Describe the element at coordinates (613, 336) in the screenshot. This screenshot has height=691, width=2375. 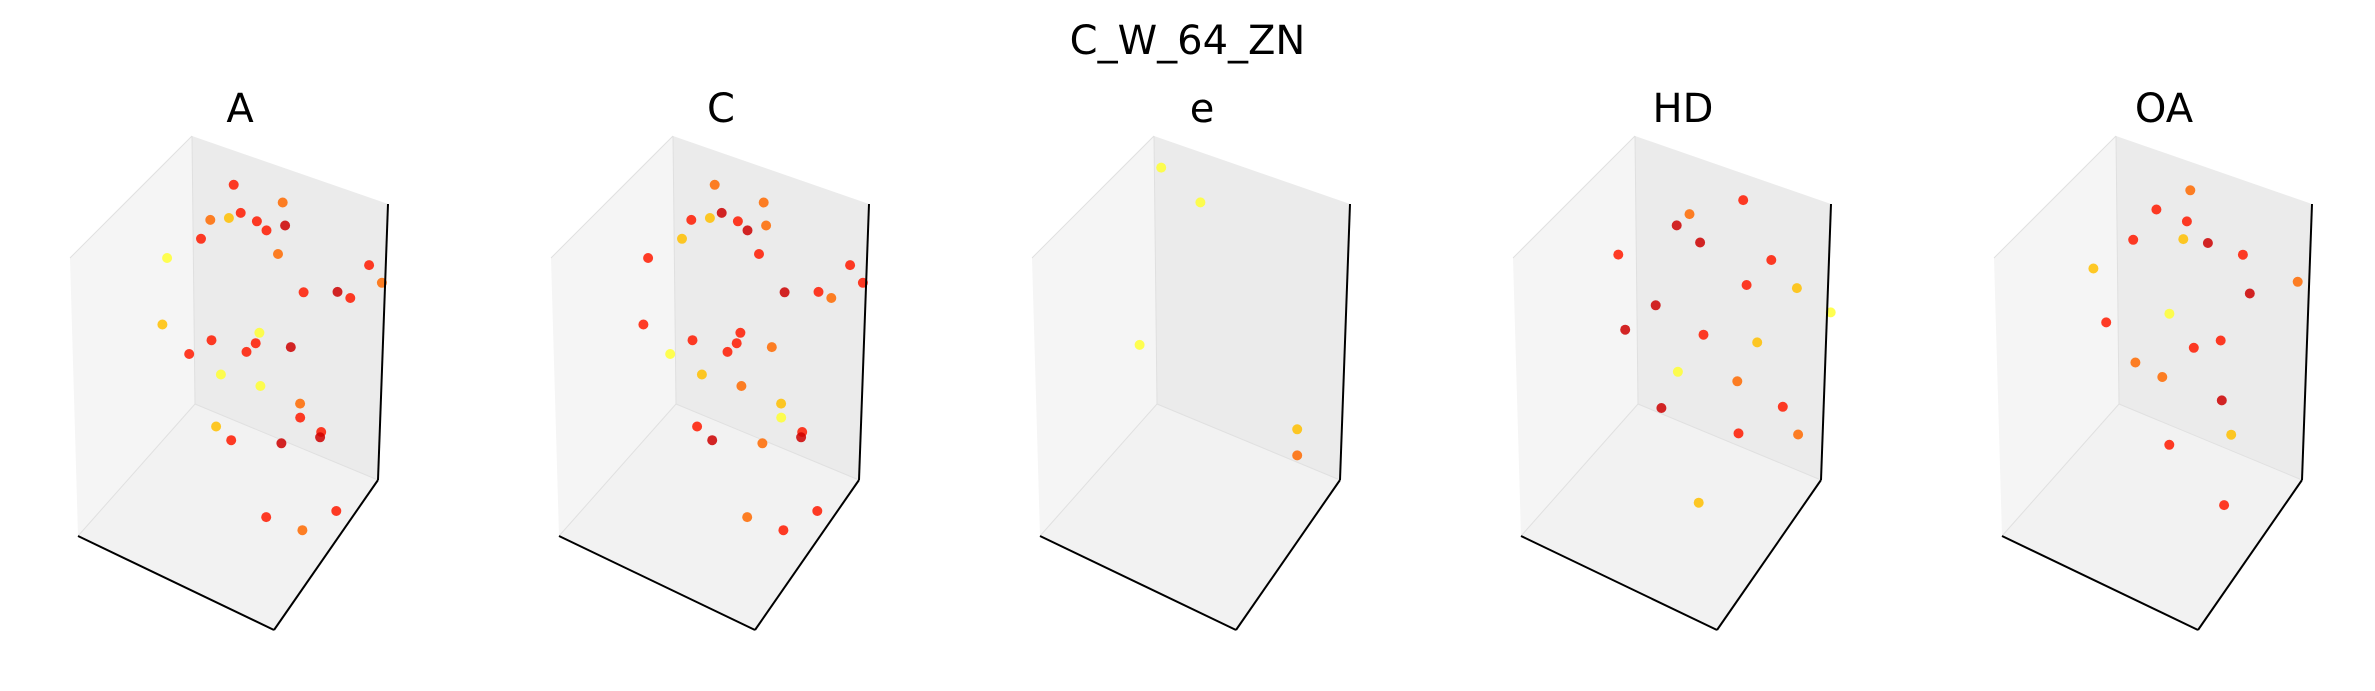
I see `left-pane` at that location.